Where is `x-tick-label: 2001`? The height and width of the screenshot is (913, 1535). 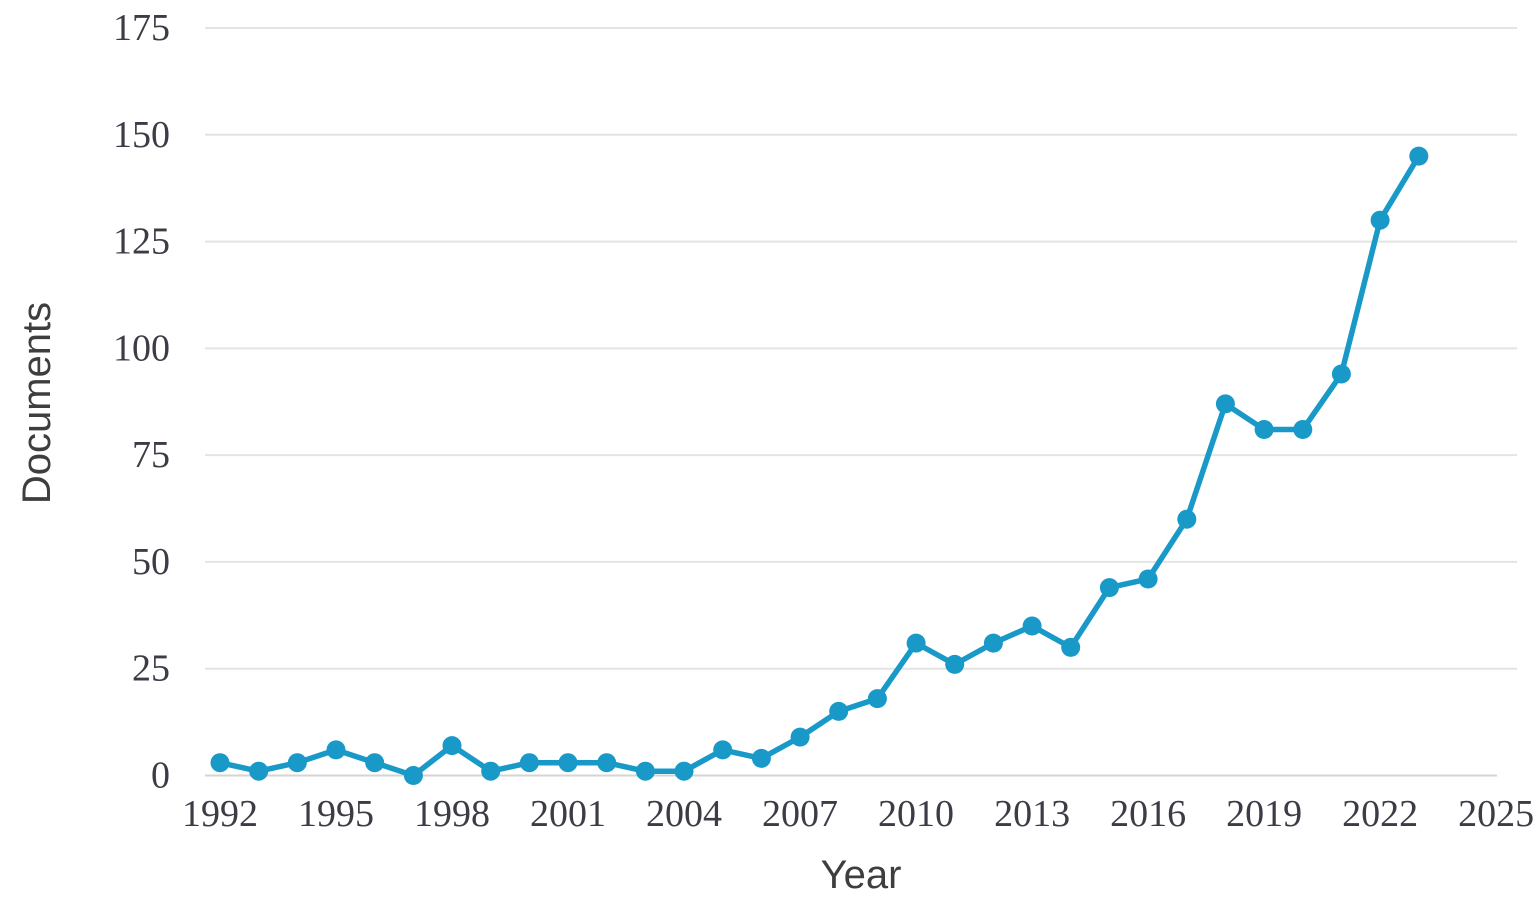 x-tick-label: 2001 is located at coordinates (568, 814).